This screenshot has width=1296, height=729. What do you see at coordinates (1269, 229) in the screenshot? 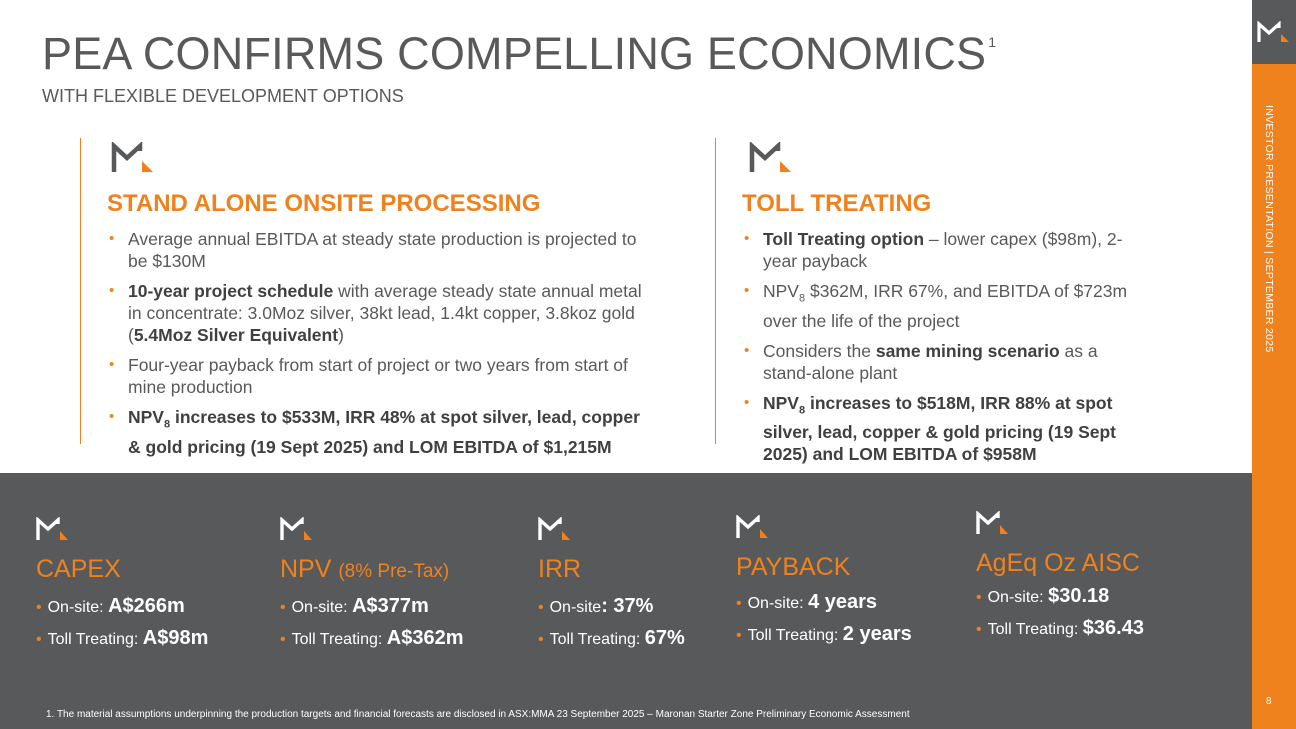
I see `sidebar-label: INVESTOR PRESENTATION | SEPTEMBER 2025` at bounding box center [1269, 229].